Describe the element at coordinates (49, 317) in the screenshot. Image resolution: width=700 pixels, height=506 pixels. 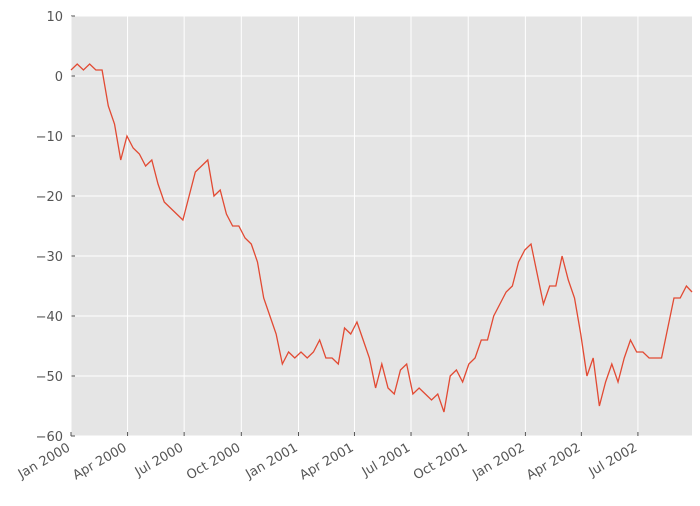
I see `y-tick-label: −40` at that location.